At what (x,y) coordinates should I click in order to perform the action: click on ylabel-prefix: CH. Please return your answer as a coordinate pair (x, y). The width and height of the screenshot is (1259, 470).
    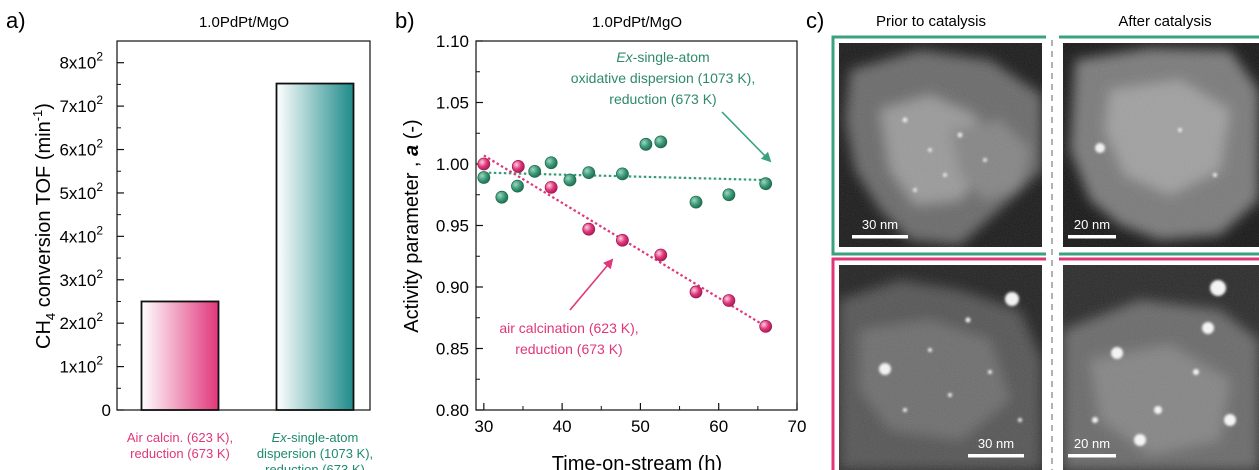
    Looking at the image, I should click on (44, 334).